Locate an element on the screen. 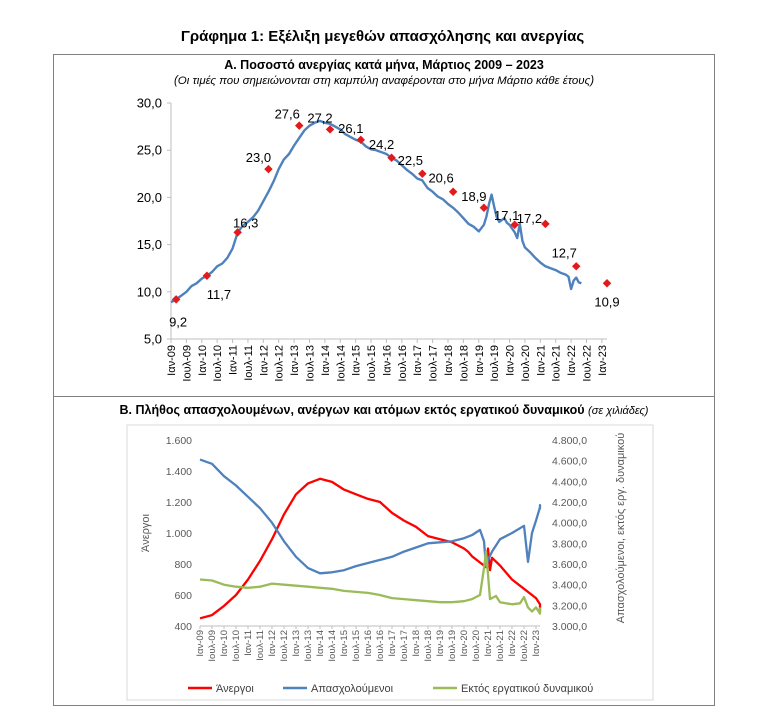 The width and height of the screenshot is (765, 715). march-value-label: 26,1 is located at coordinates (350, 128).